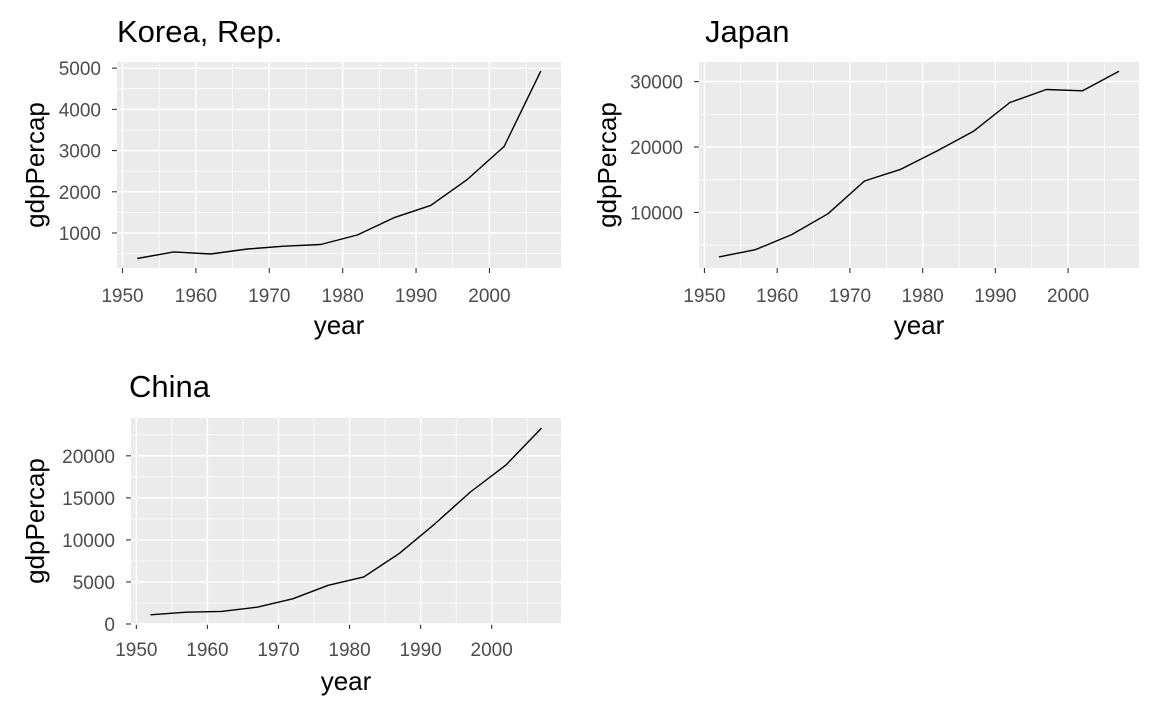  What do you see at coordinates (170, 386) in the screenshot?
I see `chart-title: China` at bounding box center [170, 386].